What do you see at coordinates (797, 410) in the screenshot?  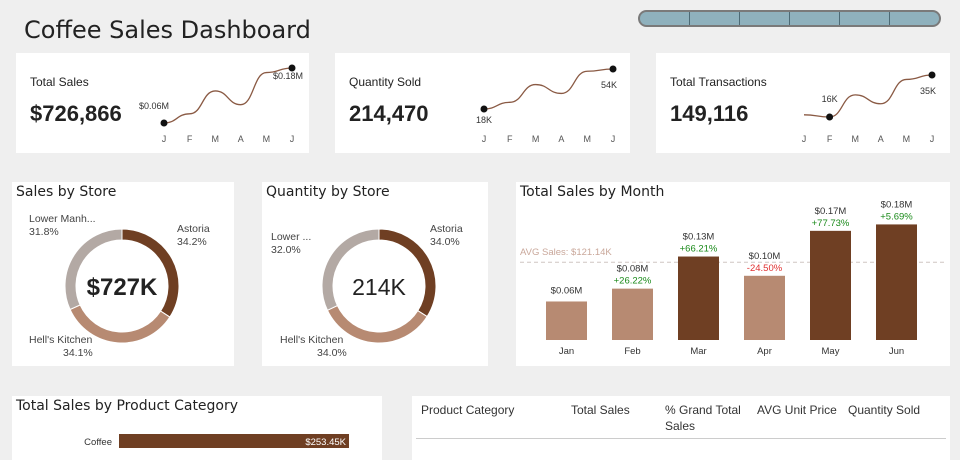 I see `table-header: AVG Unit Price` at bounding box center [797, 410].